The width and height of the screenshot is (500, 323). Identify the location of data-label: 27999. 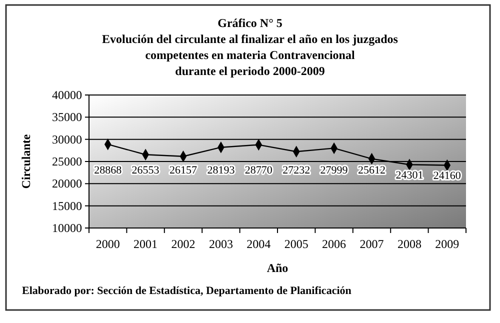
(334, 170).